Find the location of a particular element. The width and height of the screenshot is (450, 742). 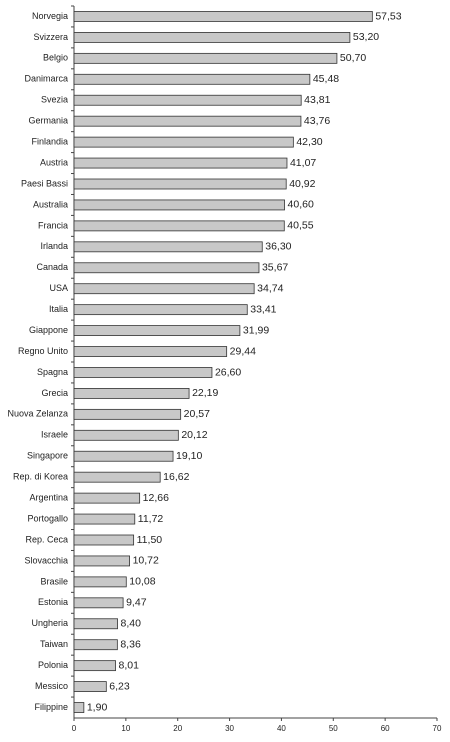

value-label: 8,01 is located at coordinates (129, 665).